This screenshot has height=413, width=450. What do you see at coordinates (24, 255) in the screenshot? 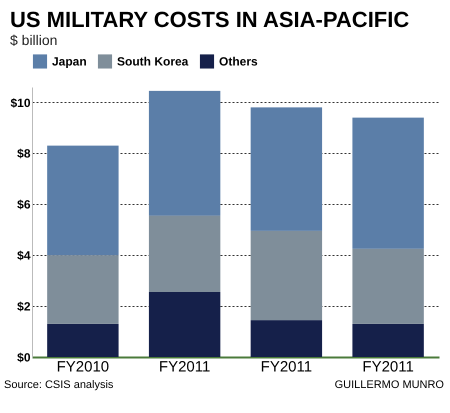
I see `y-tick-label: $4` at bounding box center [24, 255].